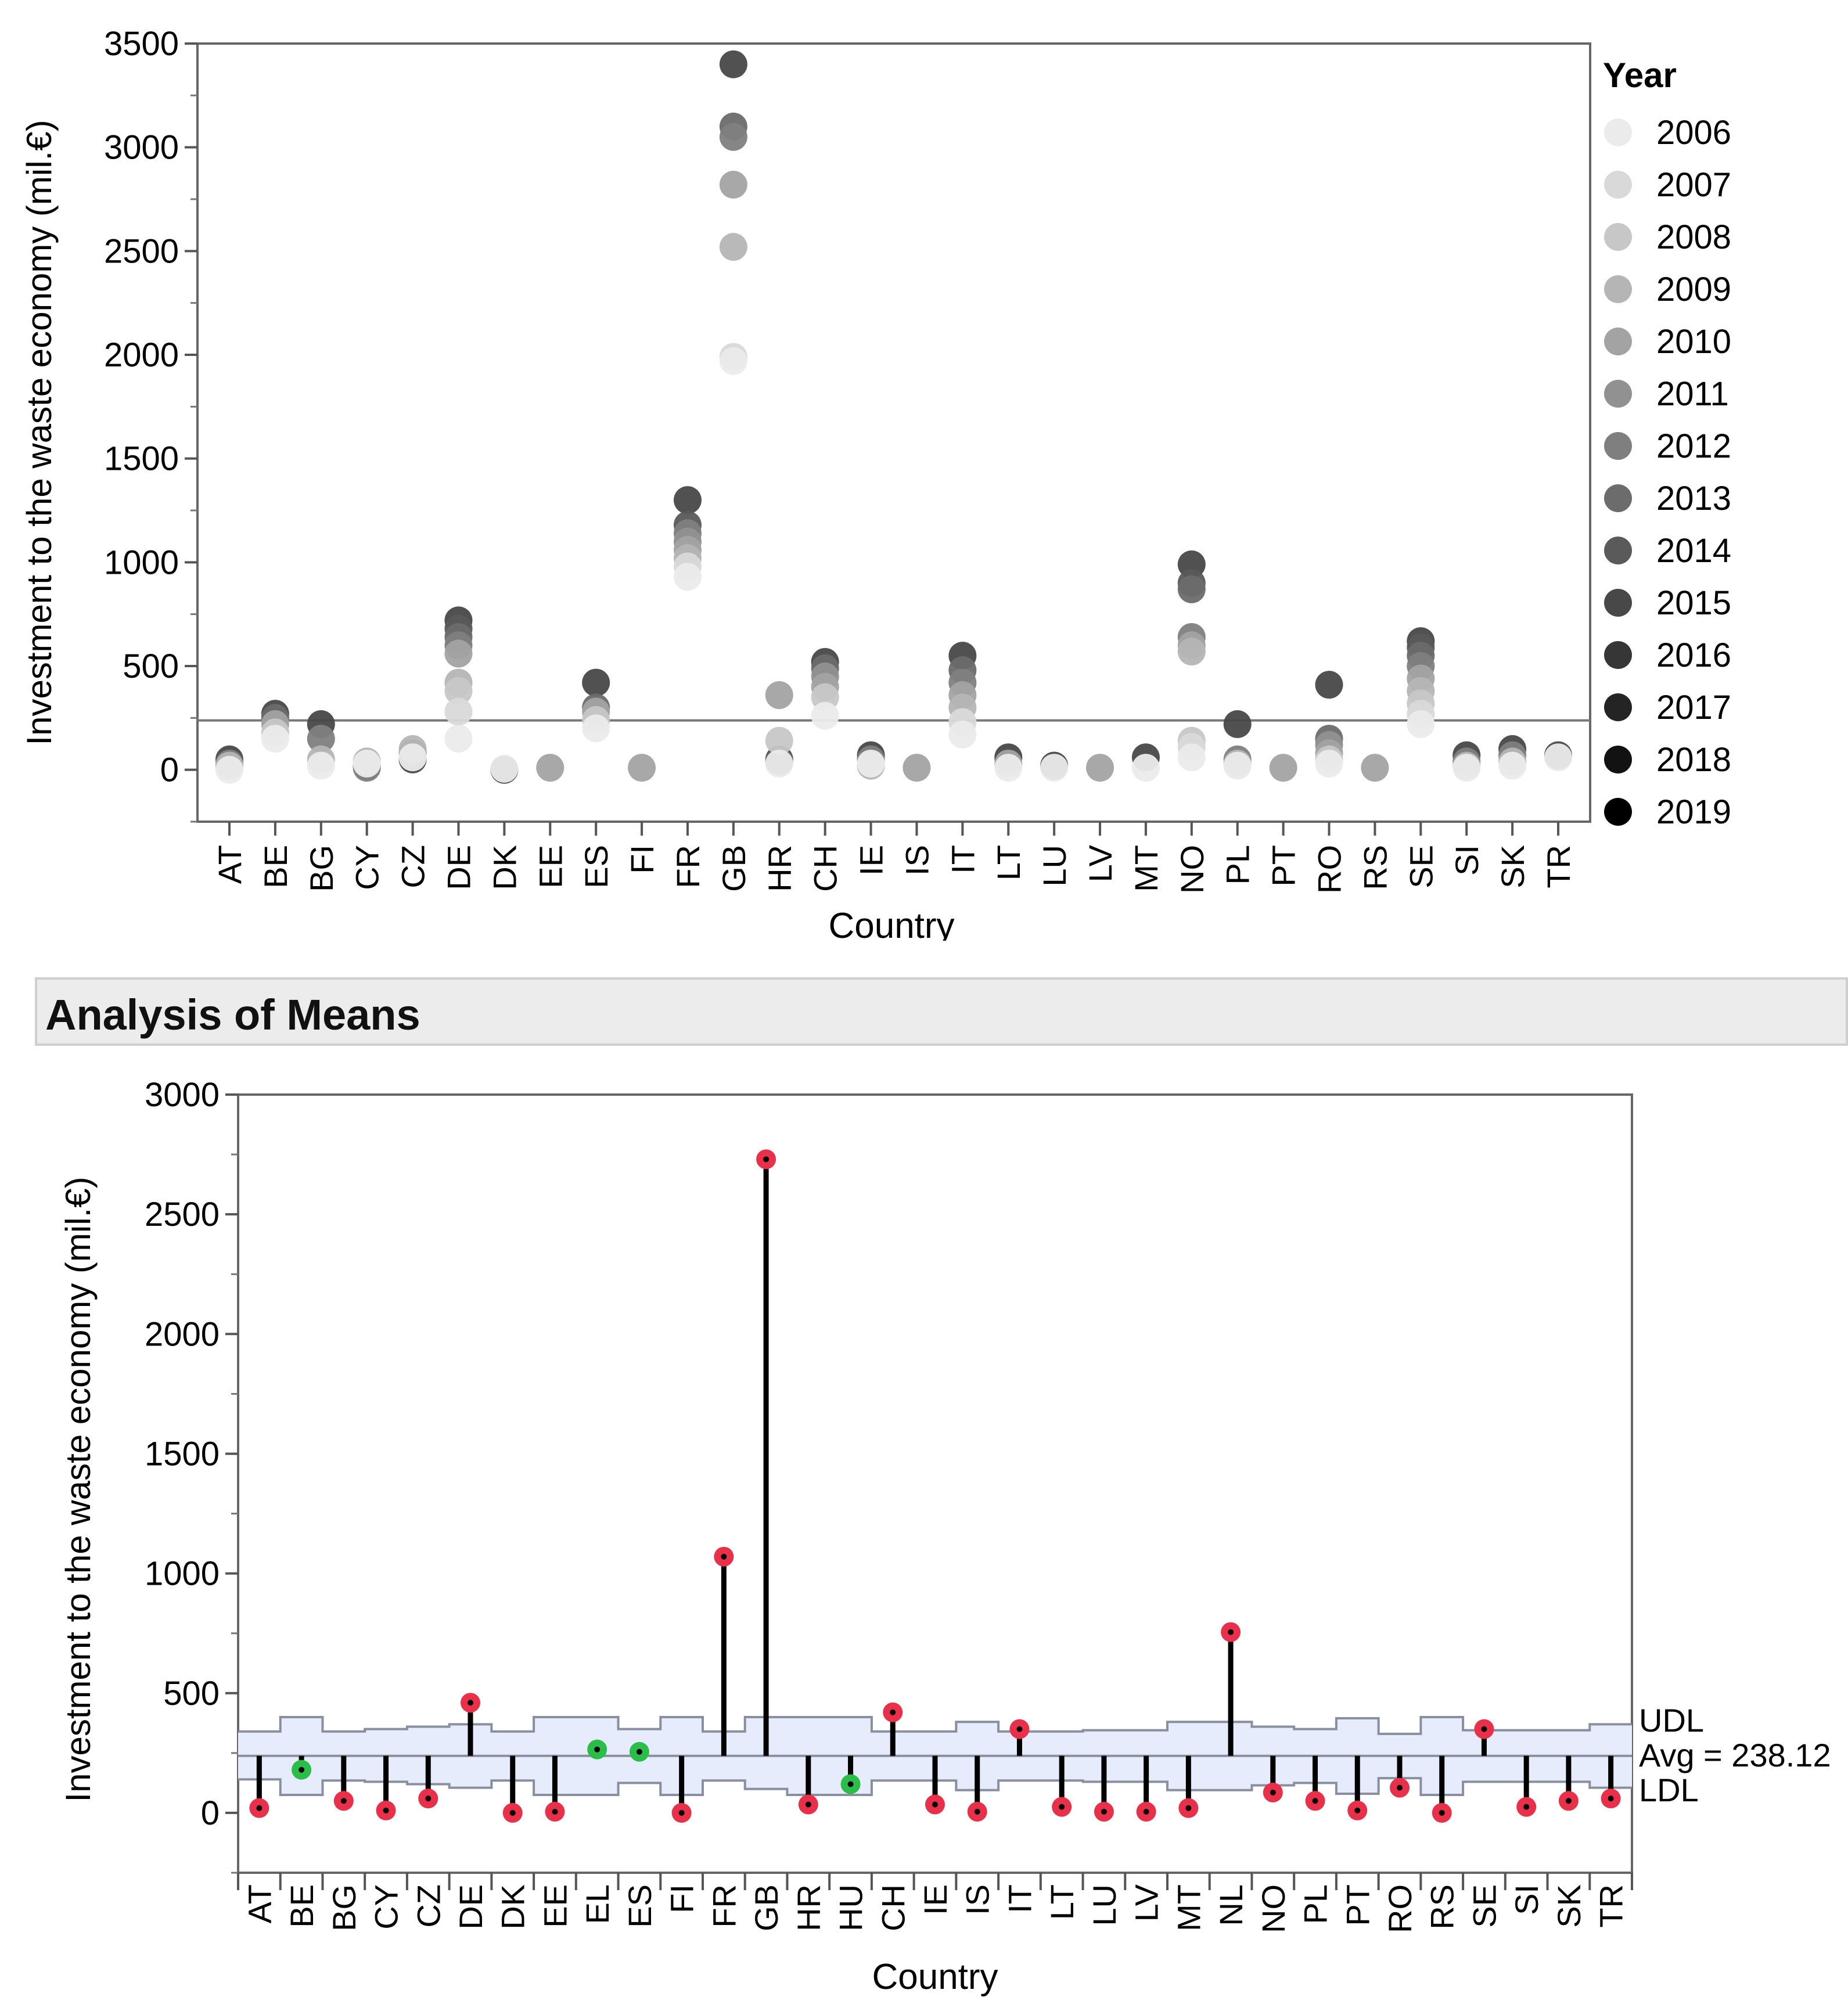  What do you see at coordinates (1671, 1720) in the screenshot?
I see `aom-udl-label: UDL` at bounding box center [1671, 1720].